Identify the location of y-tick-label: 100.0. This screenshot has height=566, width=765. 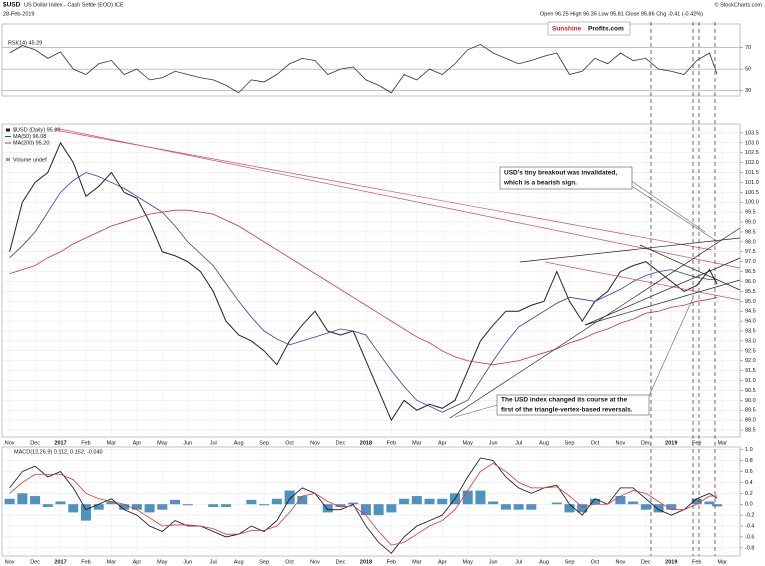
(752, 203).